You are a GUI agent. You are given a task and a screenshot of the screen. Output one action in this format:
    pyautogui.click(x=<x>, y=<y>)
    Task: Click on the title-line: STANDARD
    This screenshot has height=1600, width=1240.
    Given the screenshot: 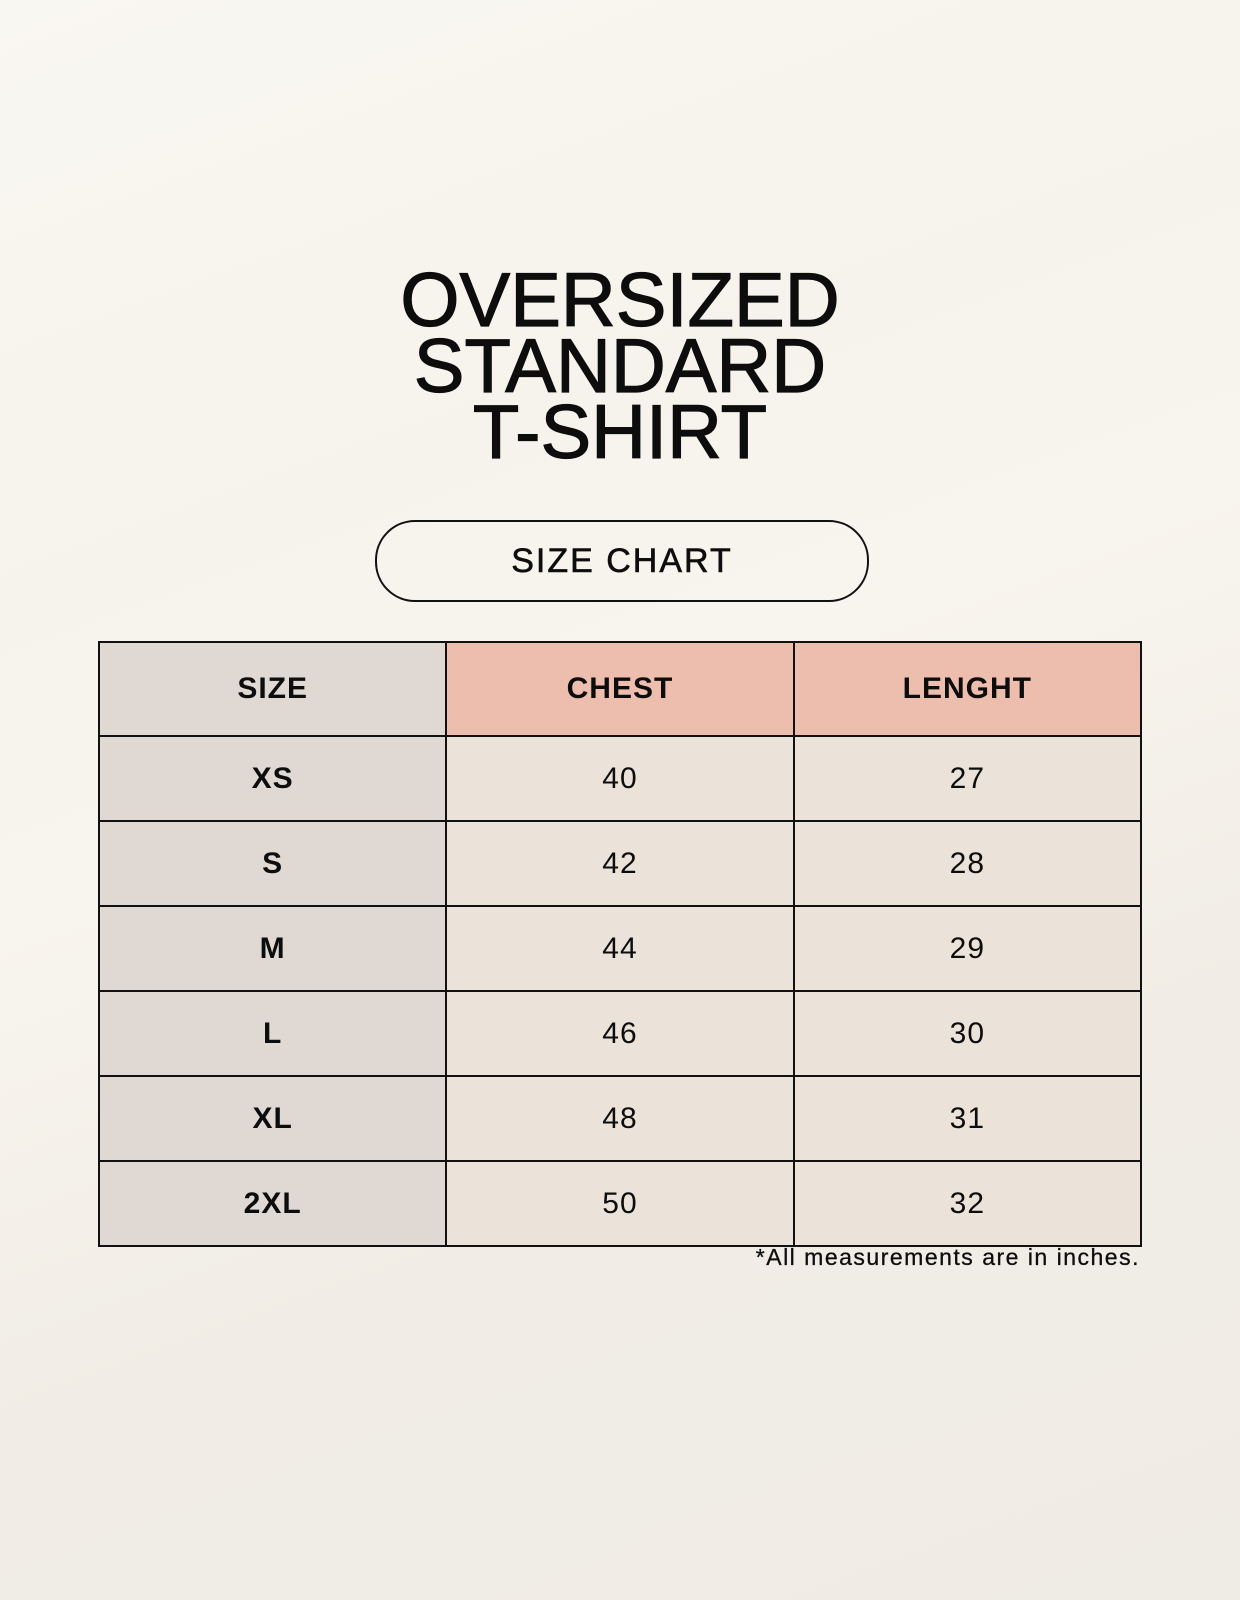 What is the action you would take?
    pyautogui.click(x=620, y=366)
    